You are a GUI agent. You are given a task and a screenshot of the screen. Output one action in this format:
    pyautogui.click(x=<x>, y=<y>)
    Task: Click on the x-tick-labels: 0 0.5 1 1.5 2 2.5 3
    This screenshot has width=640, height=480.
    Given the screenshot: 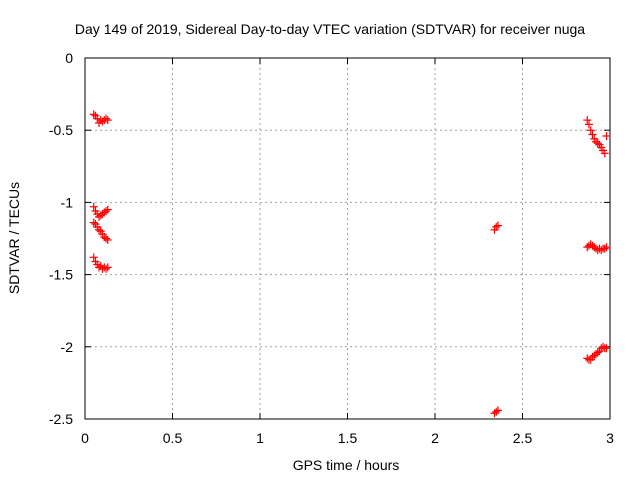 What is the action you would take?
    pyautogui.click(x=347, y=438)
    